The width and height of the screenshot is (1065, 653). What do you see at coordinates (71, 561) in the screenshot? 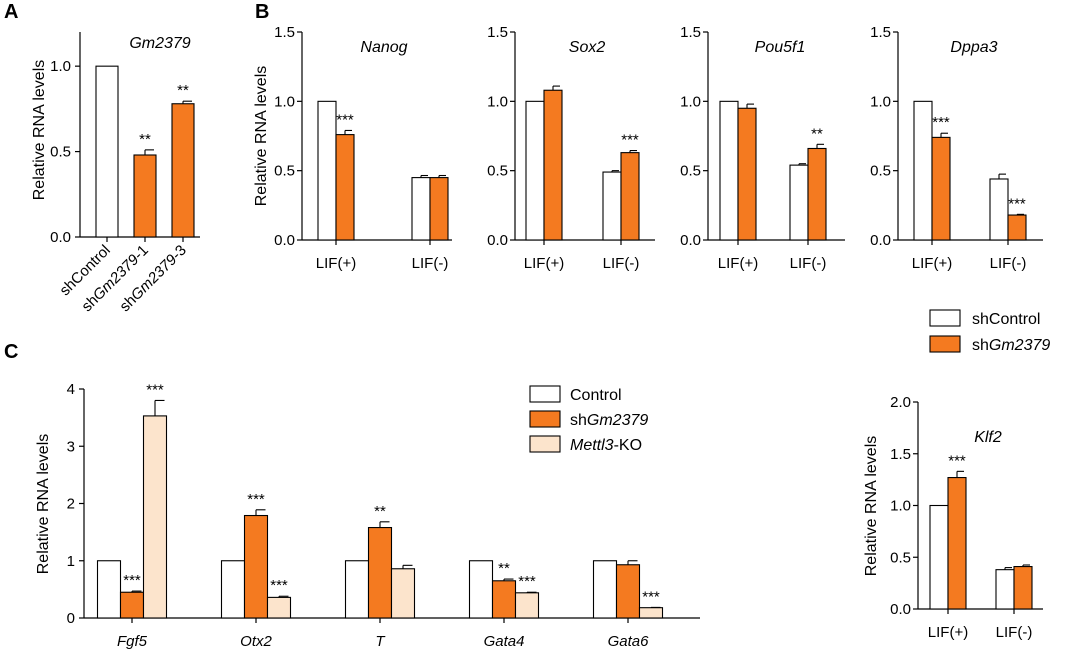
I see `y-tick-label: 1` at bounding box center [71, 561].